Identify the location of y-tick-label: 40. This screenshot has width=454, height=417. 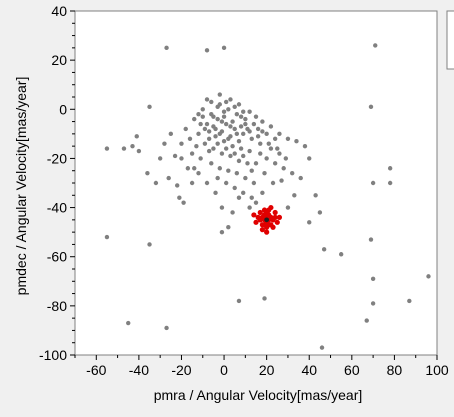
(59, 11).